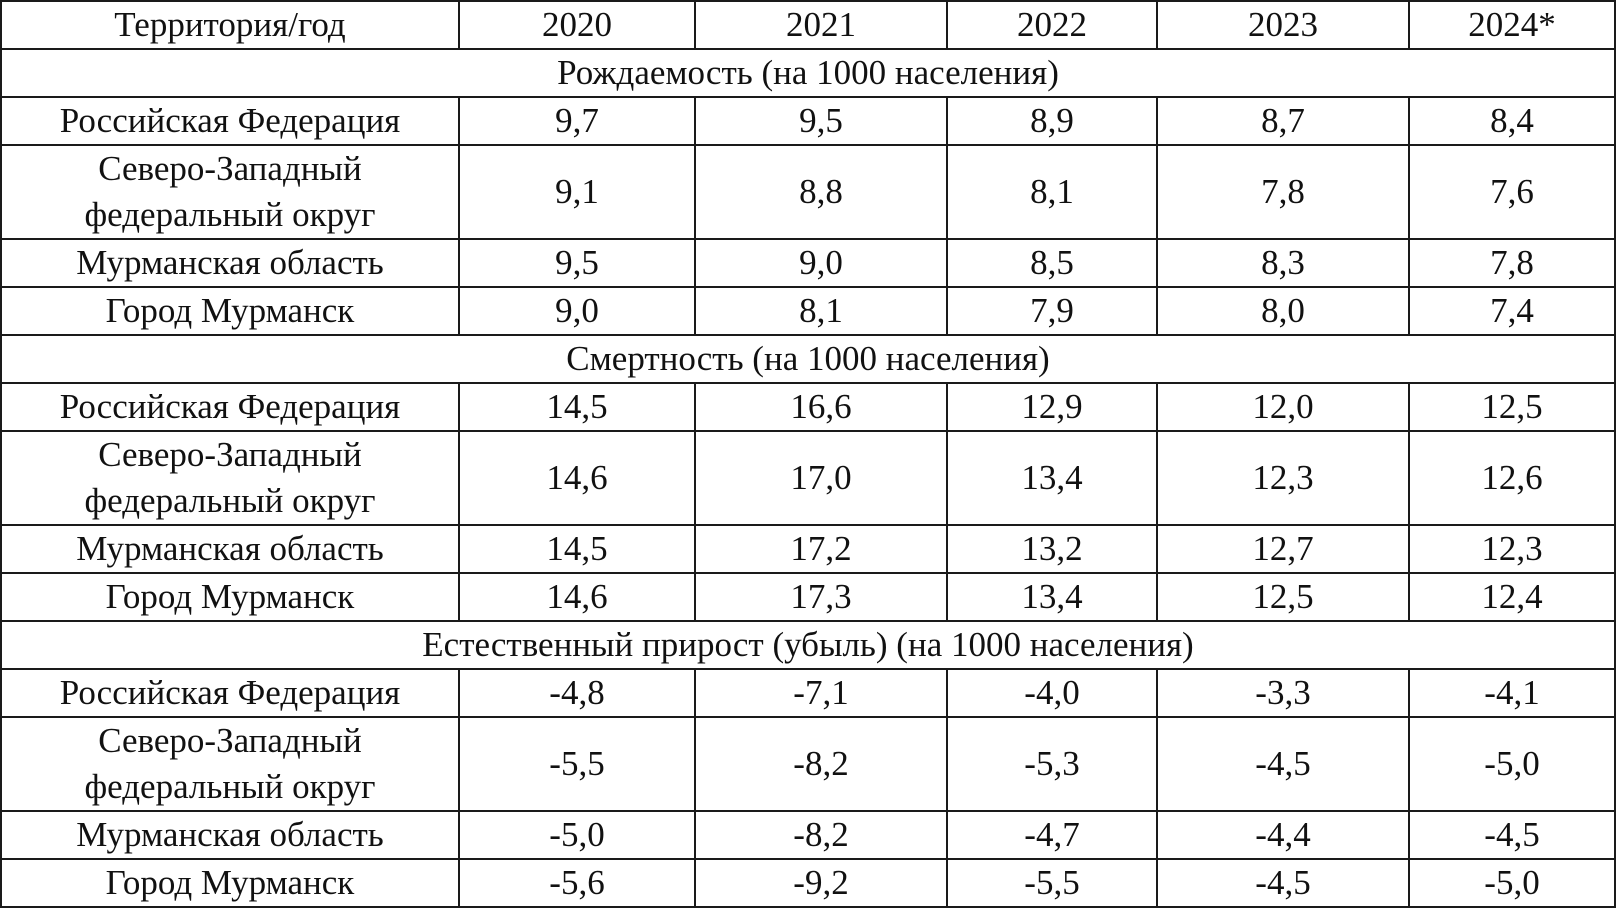 The image size is (1616, 915). What do you see at coordinates (577, 883) in the screenshot?
I see `value-cell: -5,6` at bounding box center [577, 883].